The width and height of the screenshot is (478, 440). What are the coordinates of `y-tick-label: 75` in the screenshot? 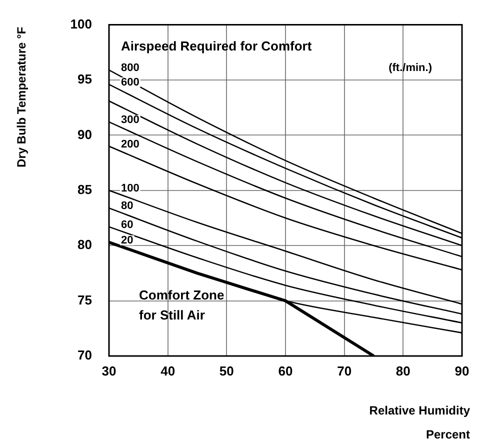 It's located at (85, 300).